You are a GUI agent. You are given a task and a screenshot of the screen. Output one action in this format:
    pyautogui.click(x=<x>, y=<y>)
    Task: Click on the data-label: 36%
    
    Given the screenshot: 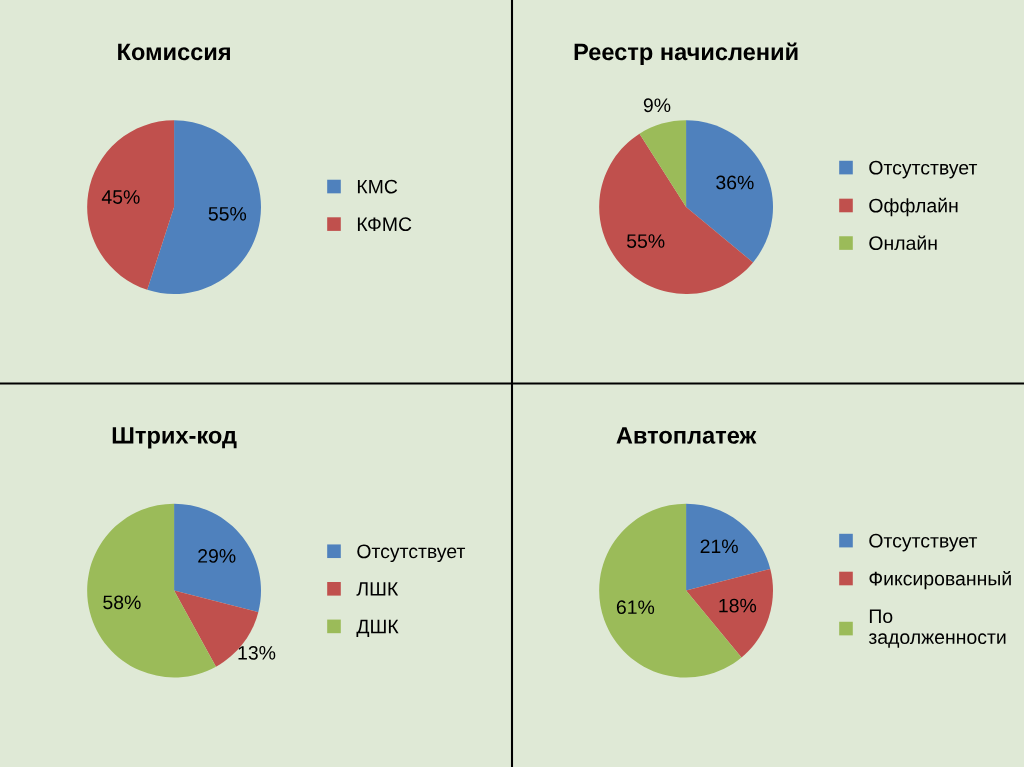 What is the action you would take?
    pyautogui.click(x=735, y=182)
    